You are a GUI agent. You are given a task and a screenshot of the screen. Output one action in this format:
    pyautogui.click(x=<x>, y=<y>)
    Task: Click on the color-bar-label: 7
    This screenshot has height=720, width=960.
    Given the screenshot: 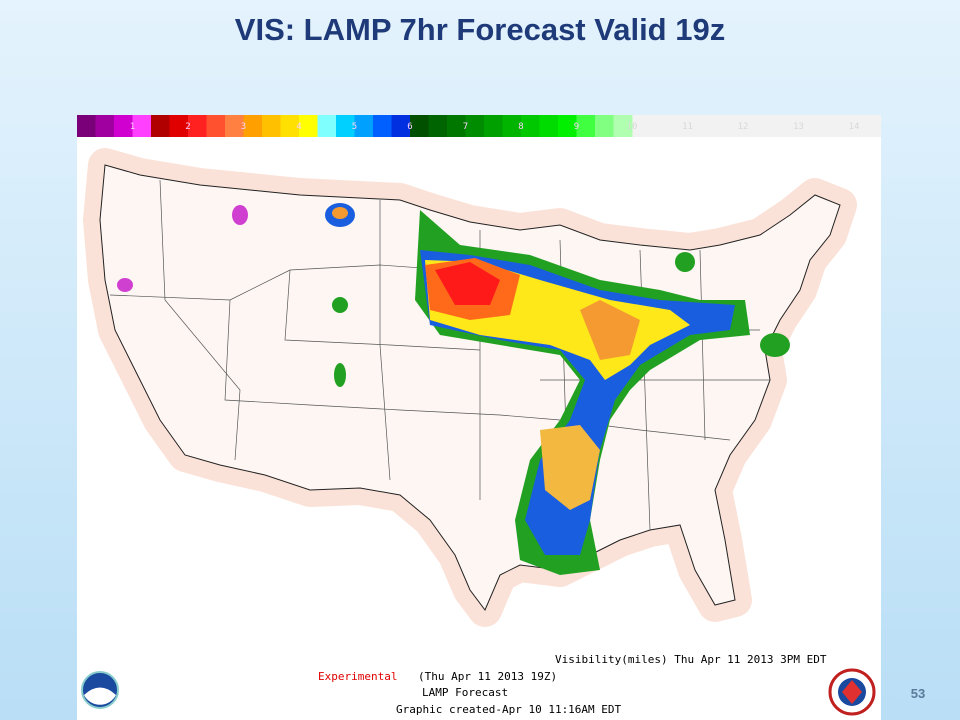 What is the action you would take?
    pyautogui.click(x=465, y=127)
    